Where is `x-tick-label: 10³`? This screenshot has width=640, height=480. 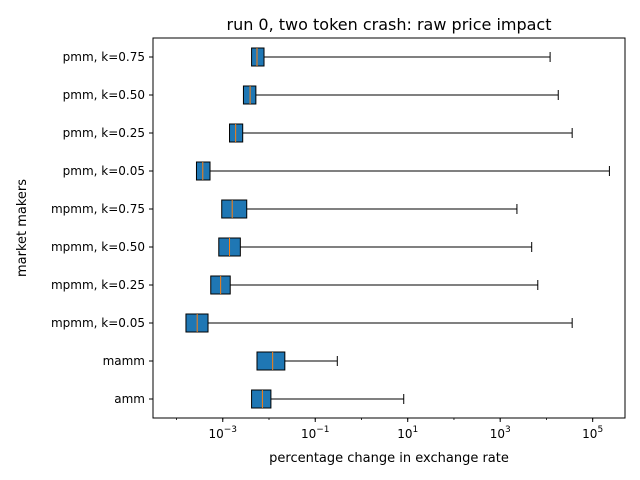 x-tick-label: 10³ is located at coordinates (500, 433).